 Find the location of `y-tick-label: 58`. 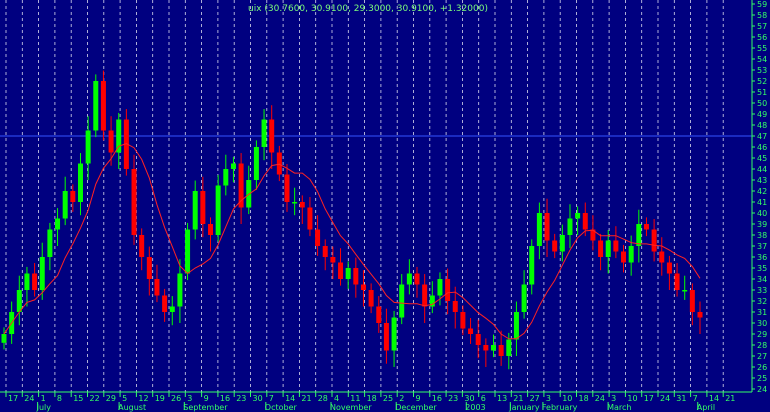

y-tick-label: 58 is located at coordinates (762, 15).